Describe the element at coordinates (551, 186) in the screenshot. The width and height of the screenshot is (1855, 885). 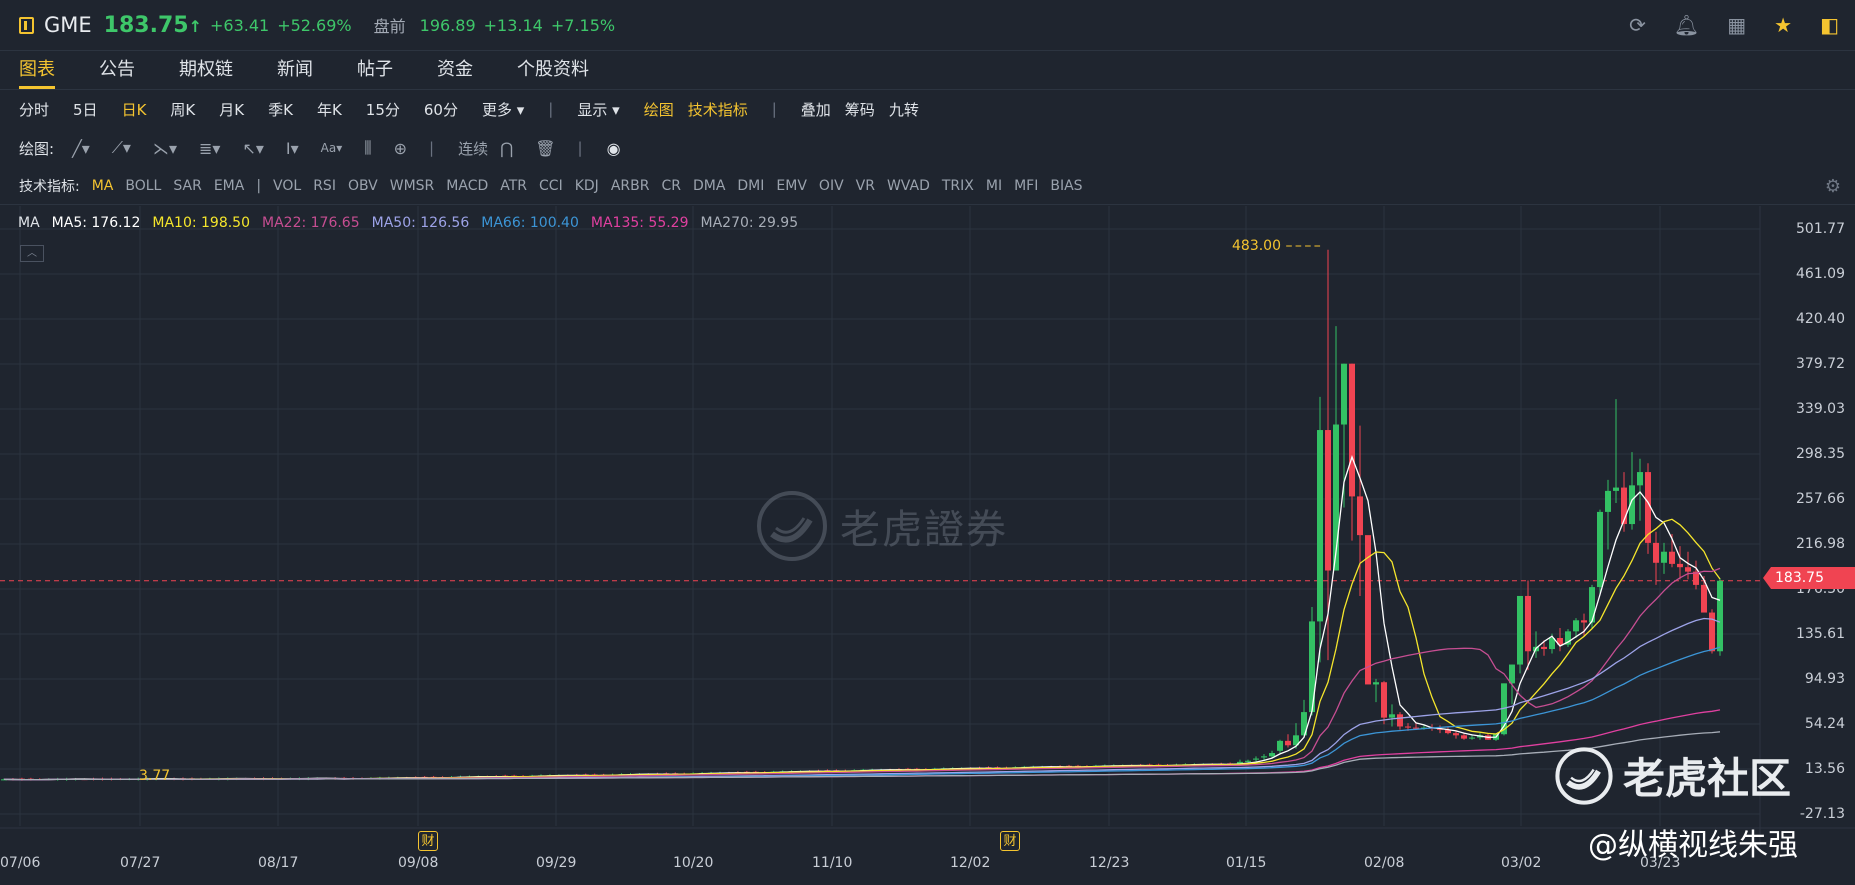
I see `indicator-cci: CCI` at that location.